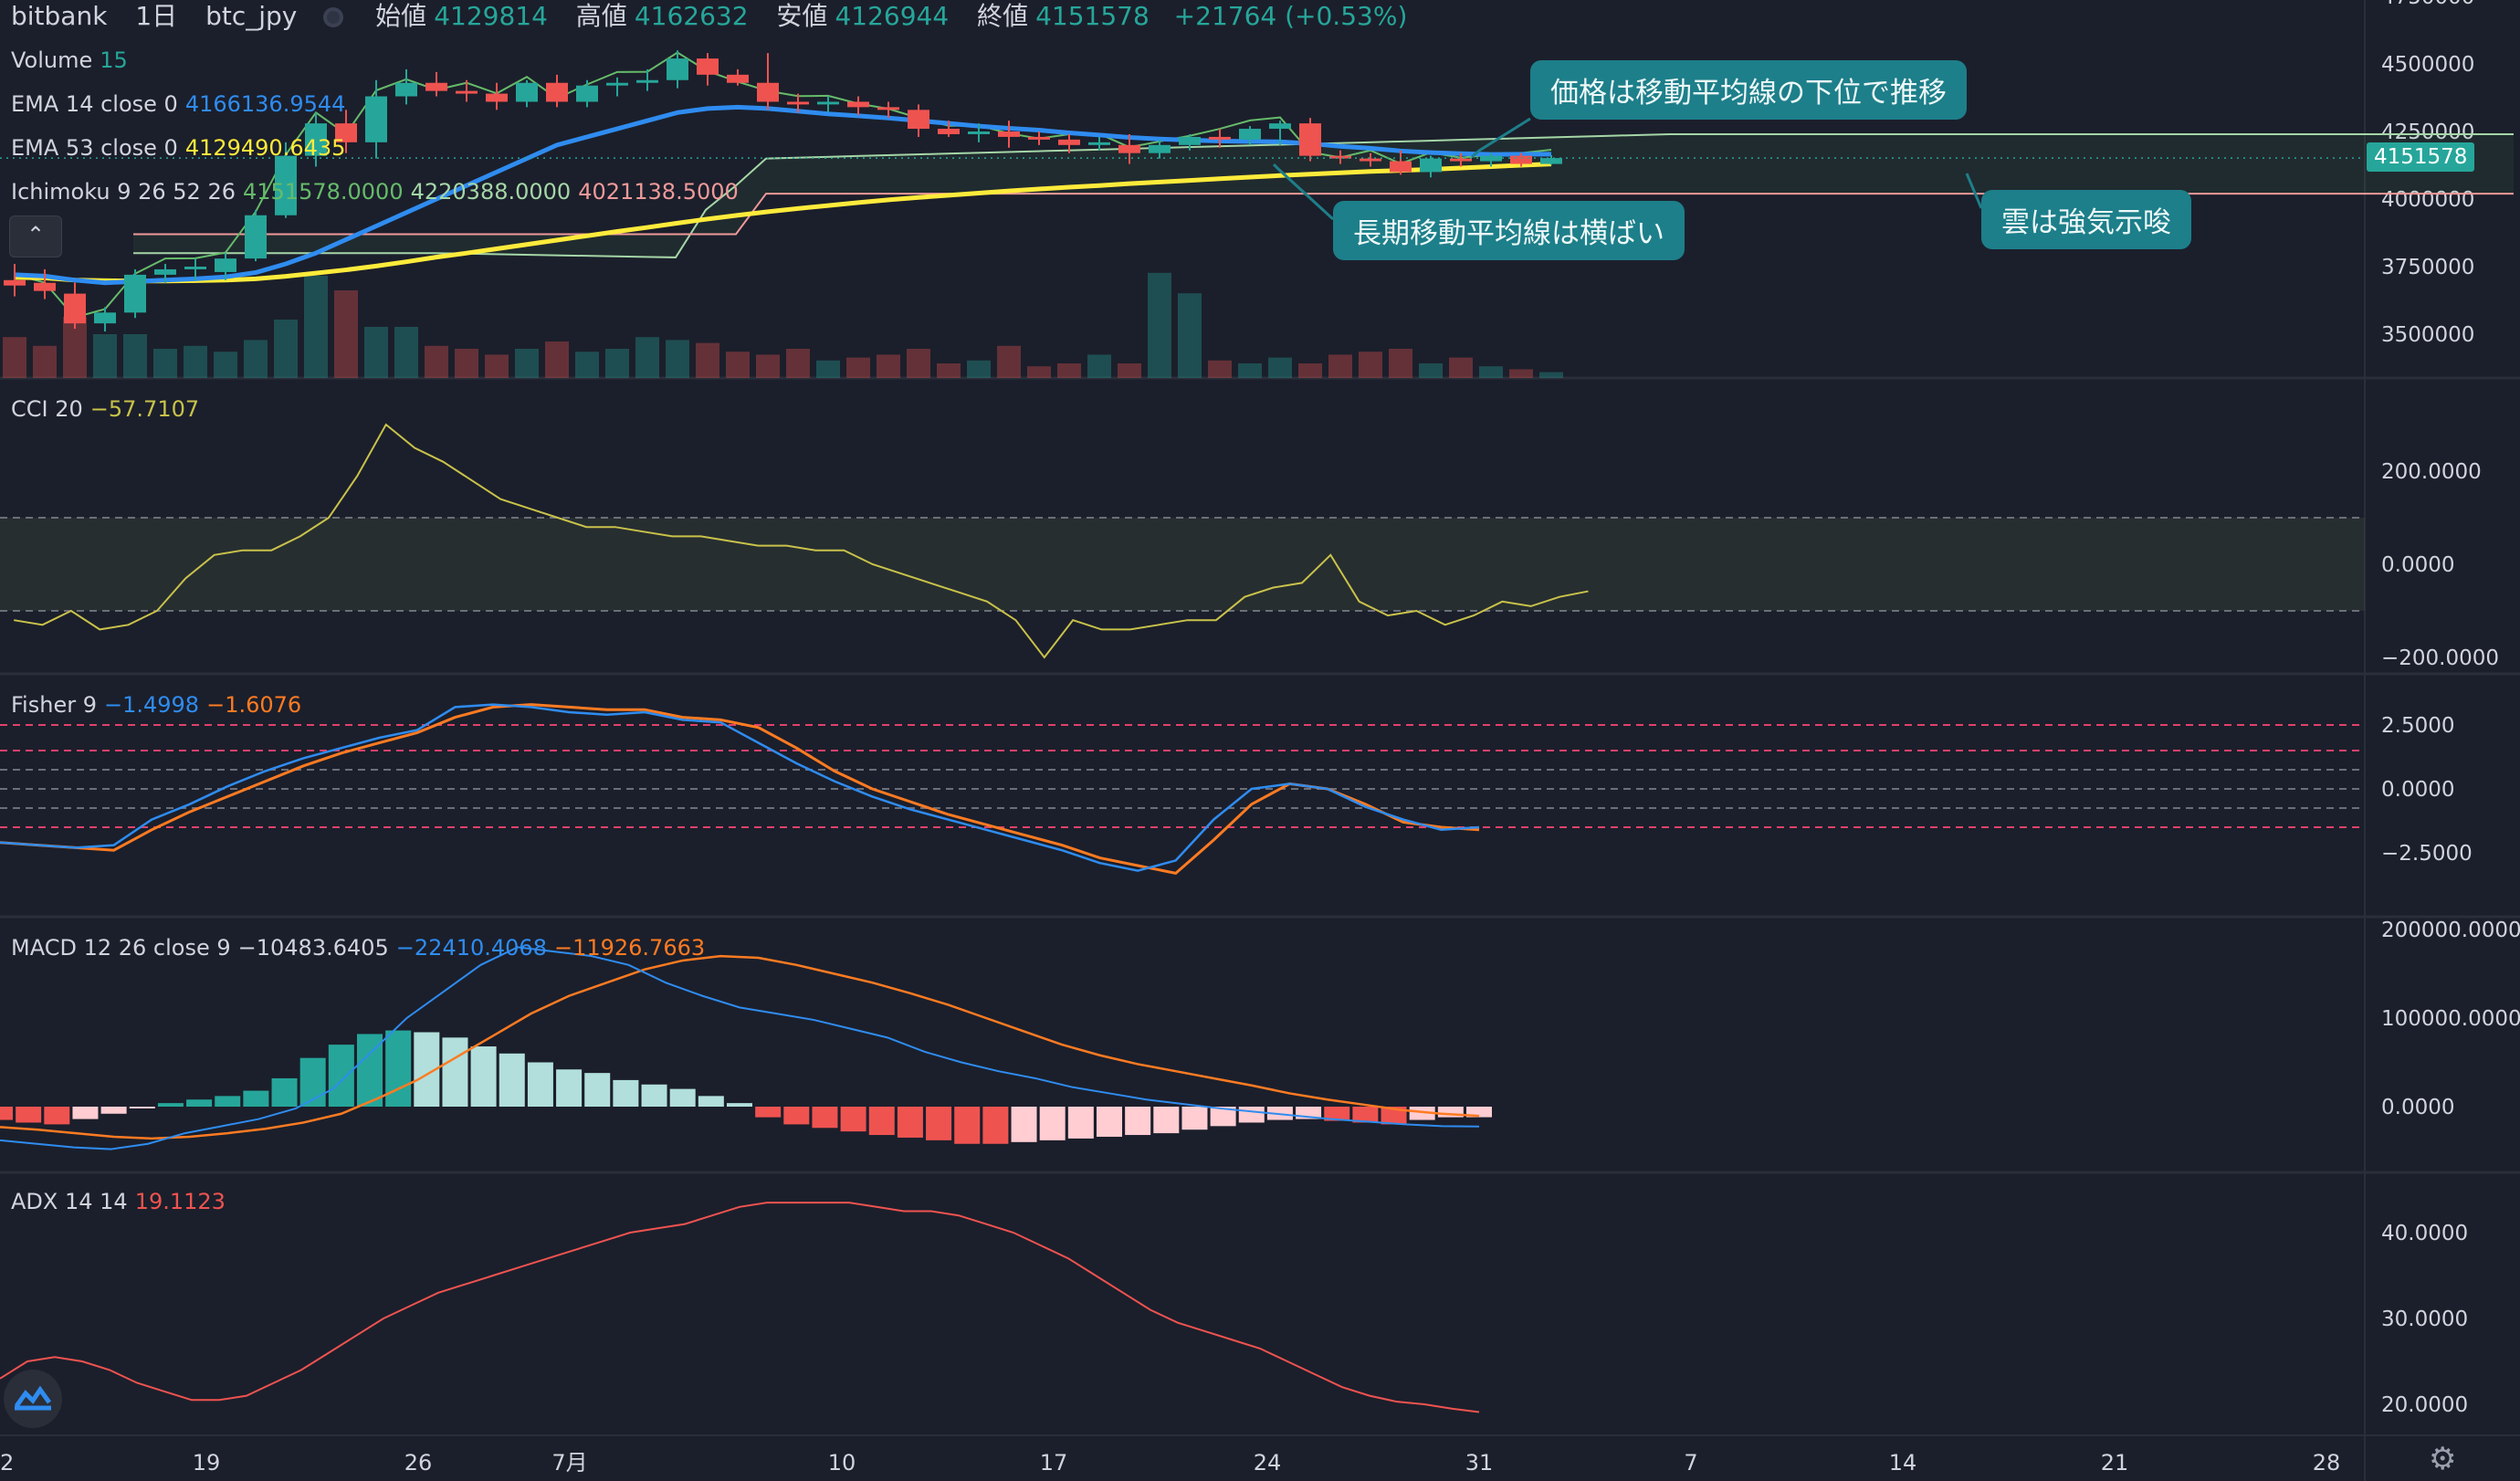  I want to click on time-axis-label: 7, so click(1690, 1463).